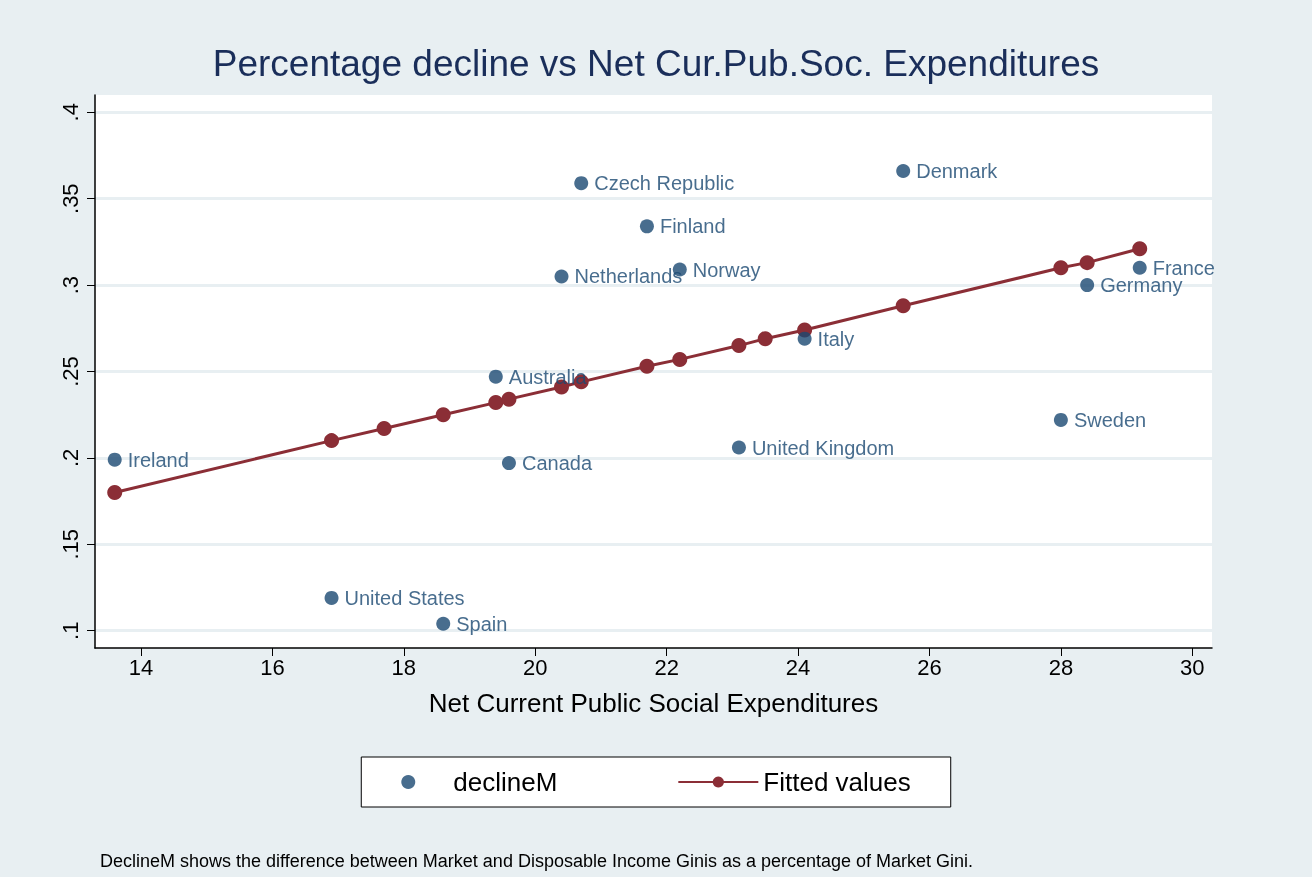 The width and height of the screenshot is (1312, 877). What do you see at coordinates (70, 544) in the screenshot?
I see `y-tick-label: .15` at bounding box center [70, 544].